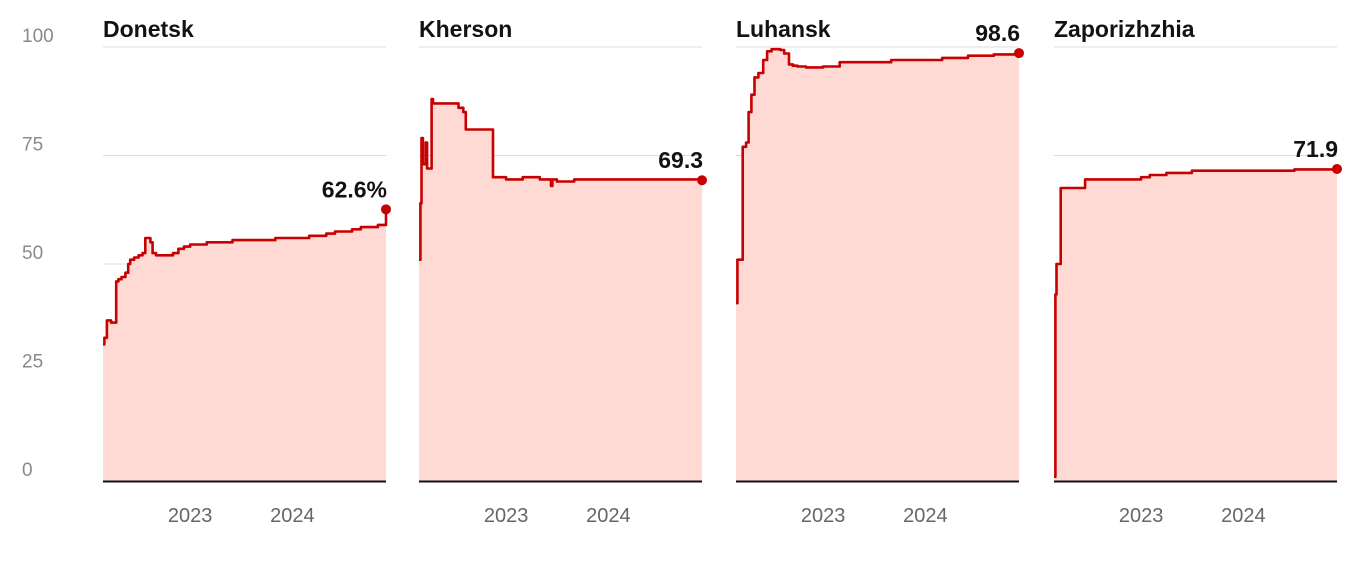  What do you see at coordinates (32, 145) in the screenshot?
I see `y-tick-label: 75` at bounding box center [32, 145].